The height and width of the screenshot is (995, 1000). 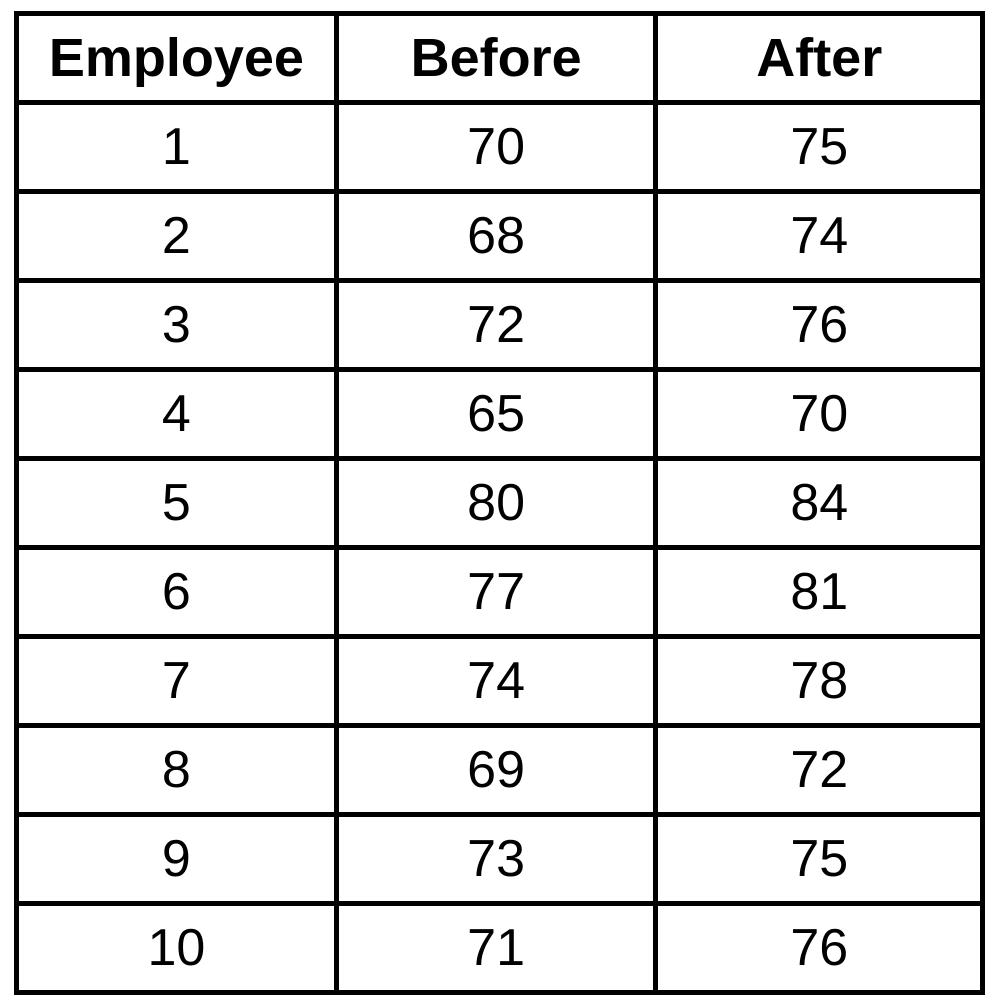 I want to click on header-row: Employee Before After, so click(x=499, y=58).